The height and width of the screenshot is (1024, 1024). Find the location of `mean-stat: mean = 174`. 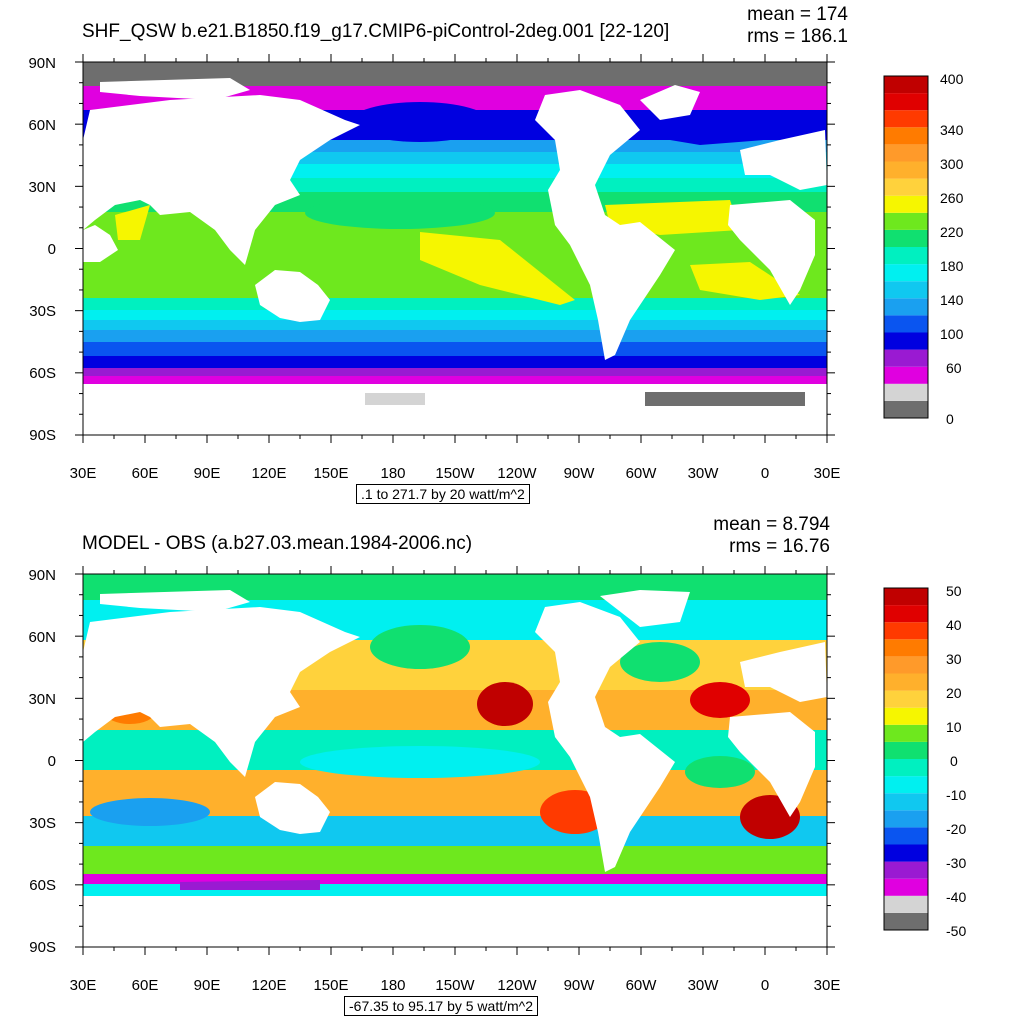

mean-stat: mean = 174 is located at coordinates (797, 14).